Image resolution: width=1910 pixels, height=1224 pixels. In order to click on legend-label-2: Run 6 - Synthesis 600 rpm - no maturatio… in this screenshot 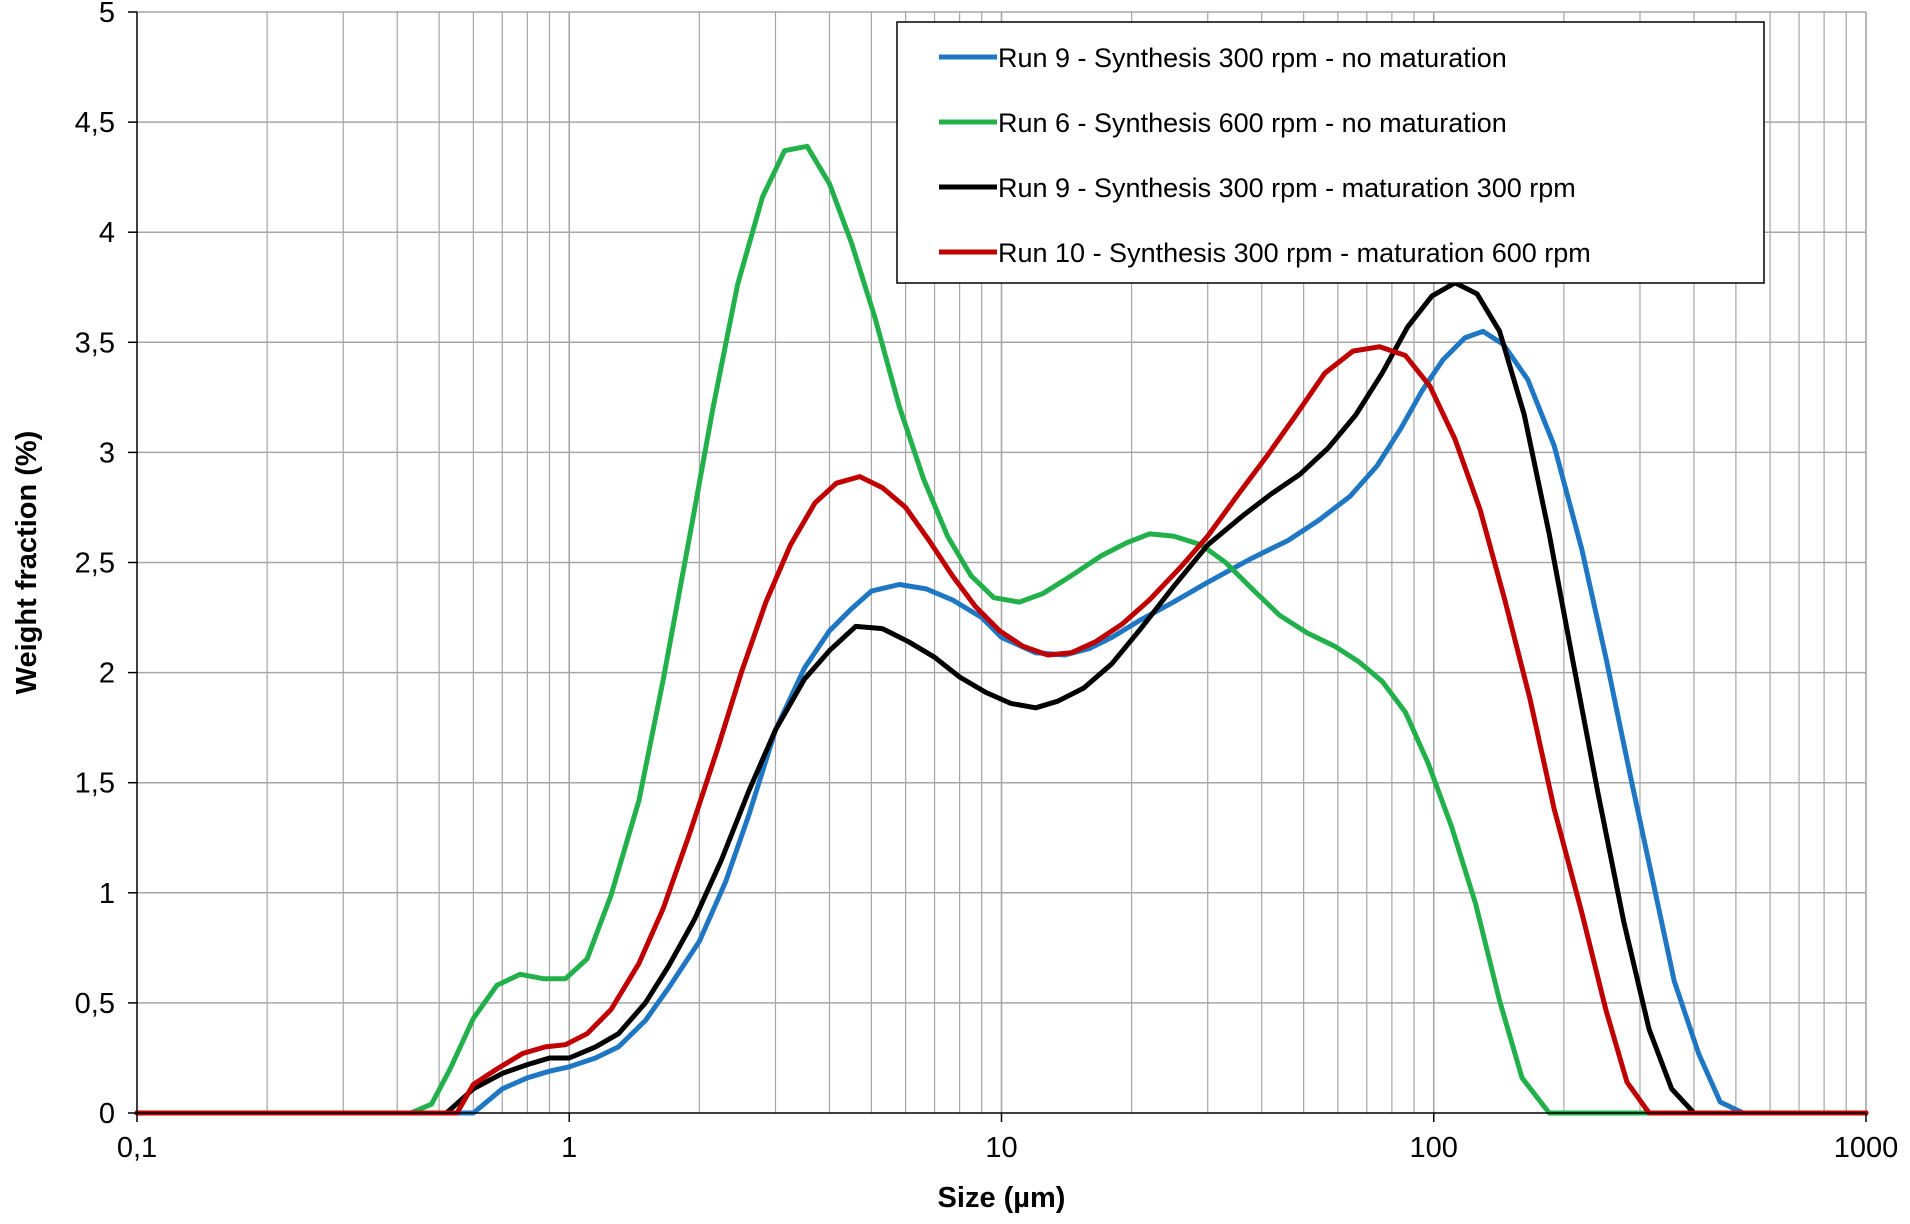, I will do `click(1252, 123)`.